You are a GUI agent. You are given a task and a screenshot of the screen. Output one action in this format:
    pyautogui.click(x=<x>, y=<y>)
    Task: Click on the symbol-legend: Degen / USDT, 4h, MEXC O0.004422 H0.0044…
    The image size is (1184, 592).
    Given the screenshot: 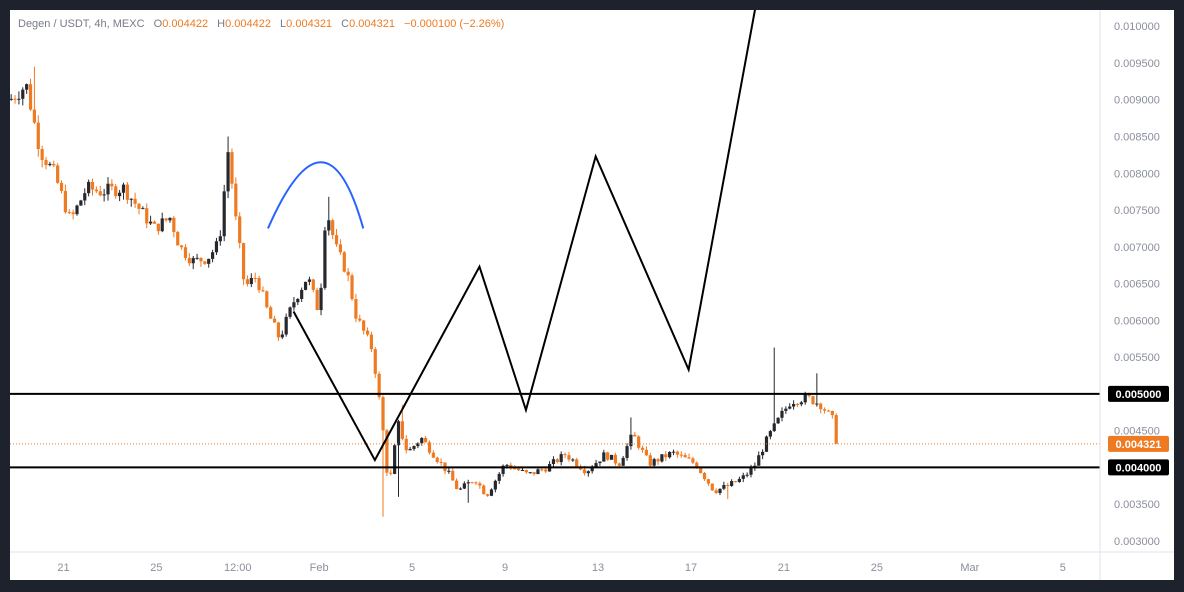 What is the action you would take?
    pyautogui.click(x=261, y=24)
    